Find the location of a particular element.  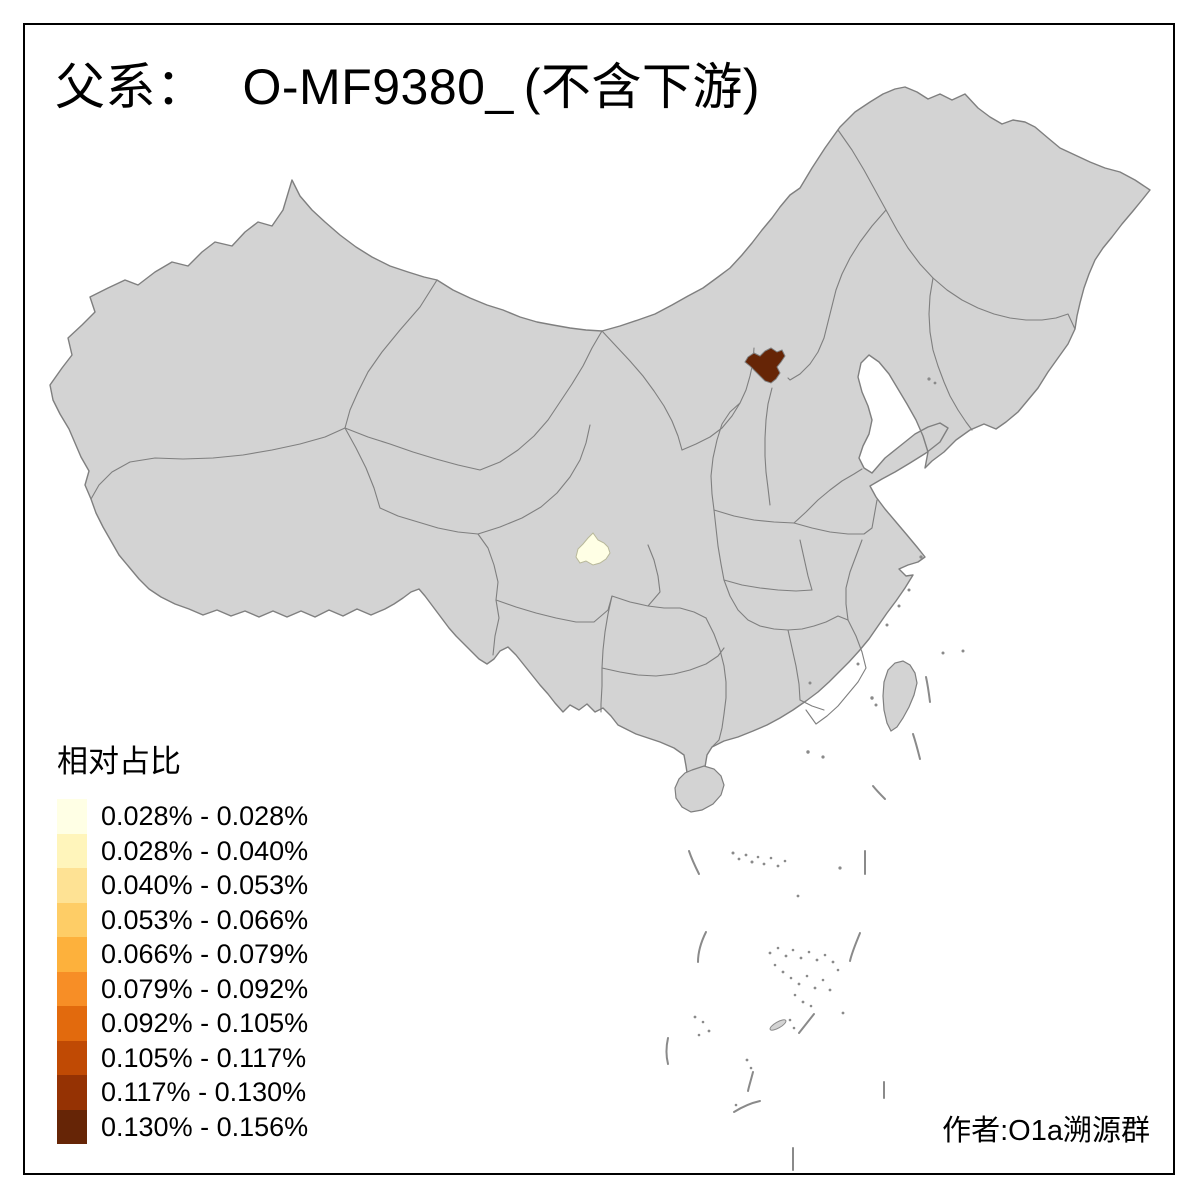

title-haplogroup-suffix: (不含下游) is located at coordinates (642, 87).